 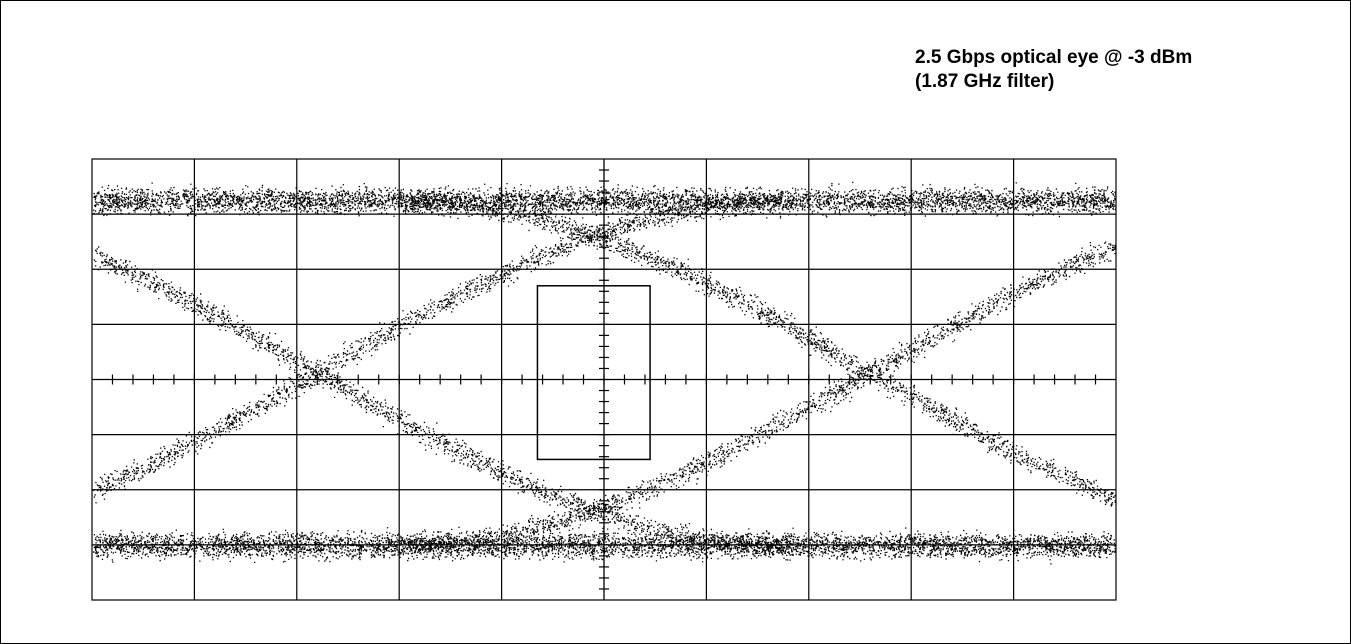 What do you see at coordinates (985, 81) in the screenshot?
I see `chart-subtitle: (1.87 GHz filter)` at bounding box center [985, 81].